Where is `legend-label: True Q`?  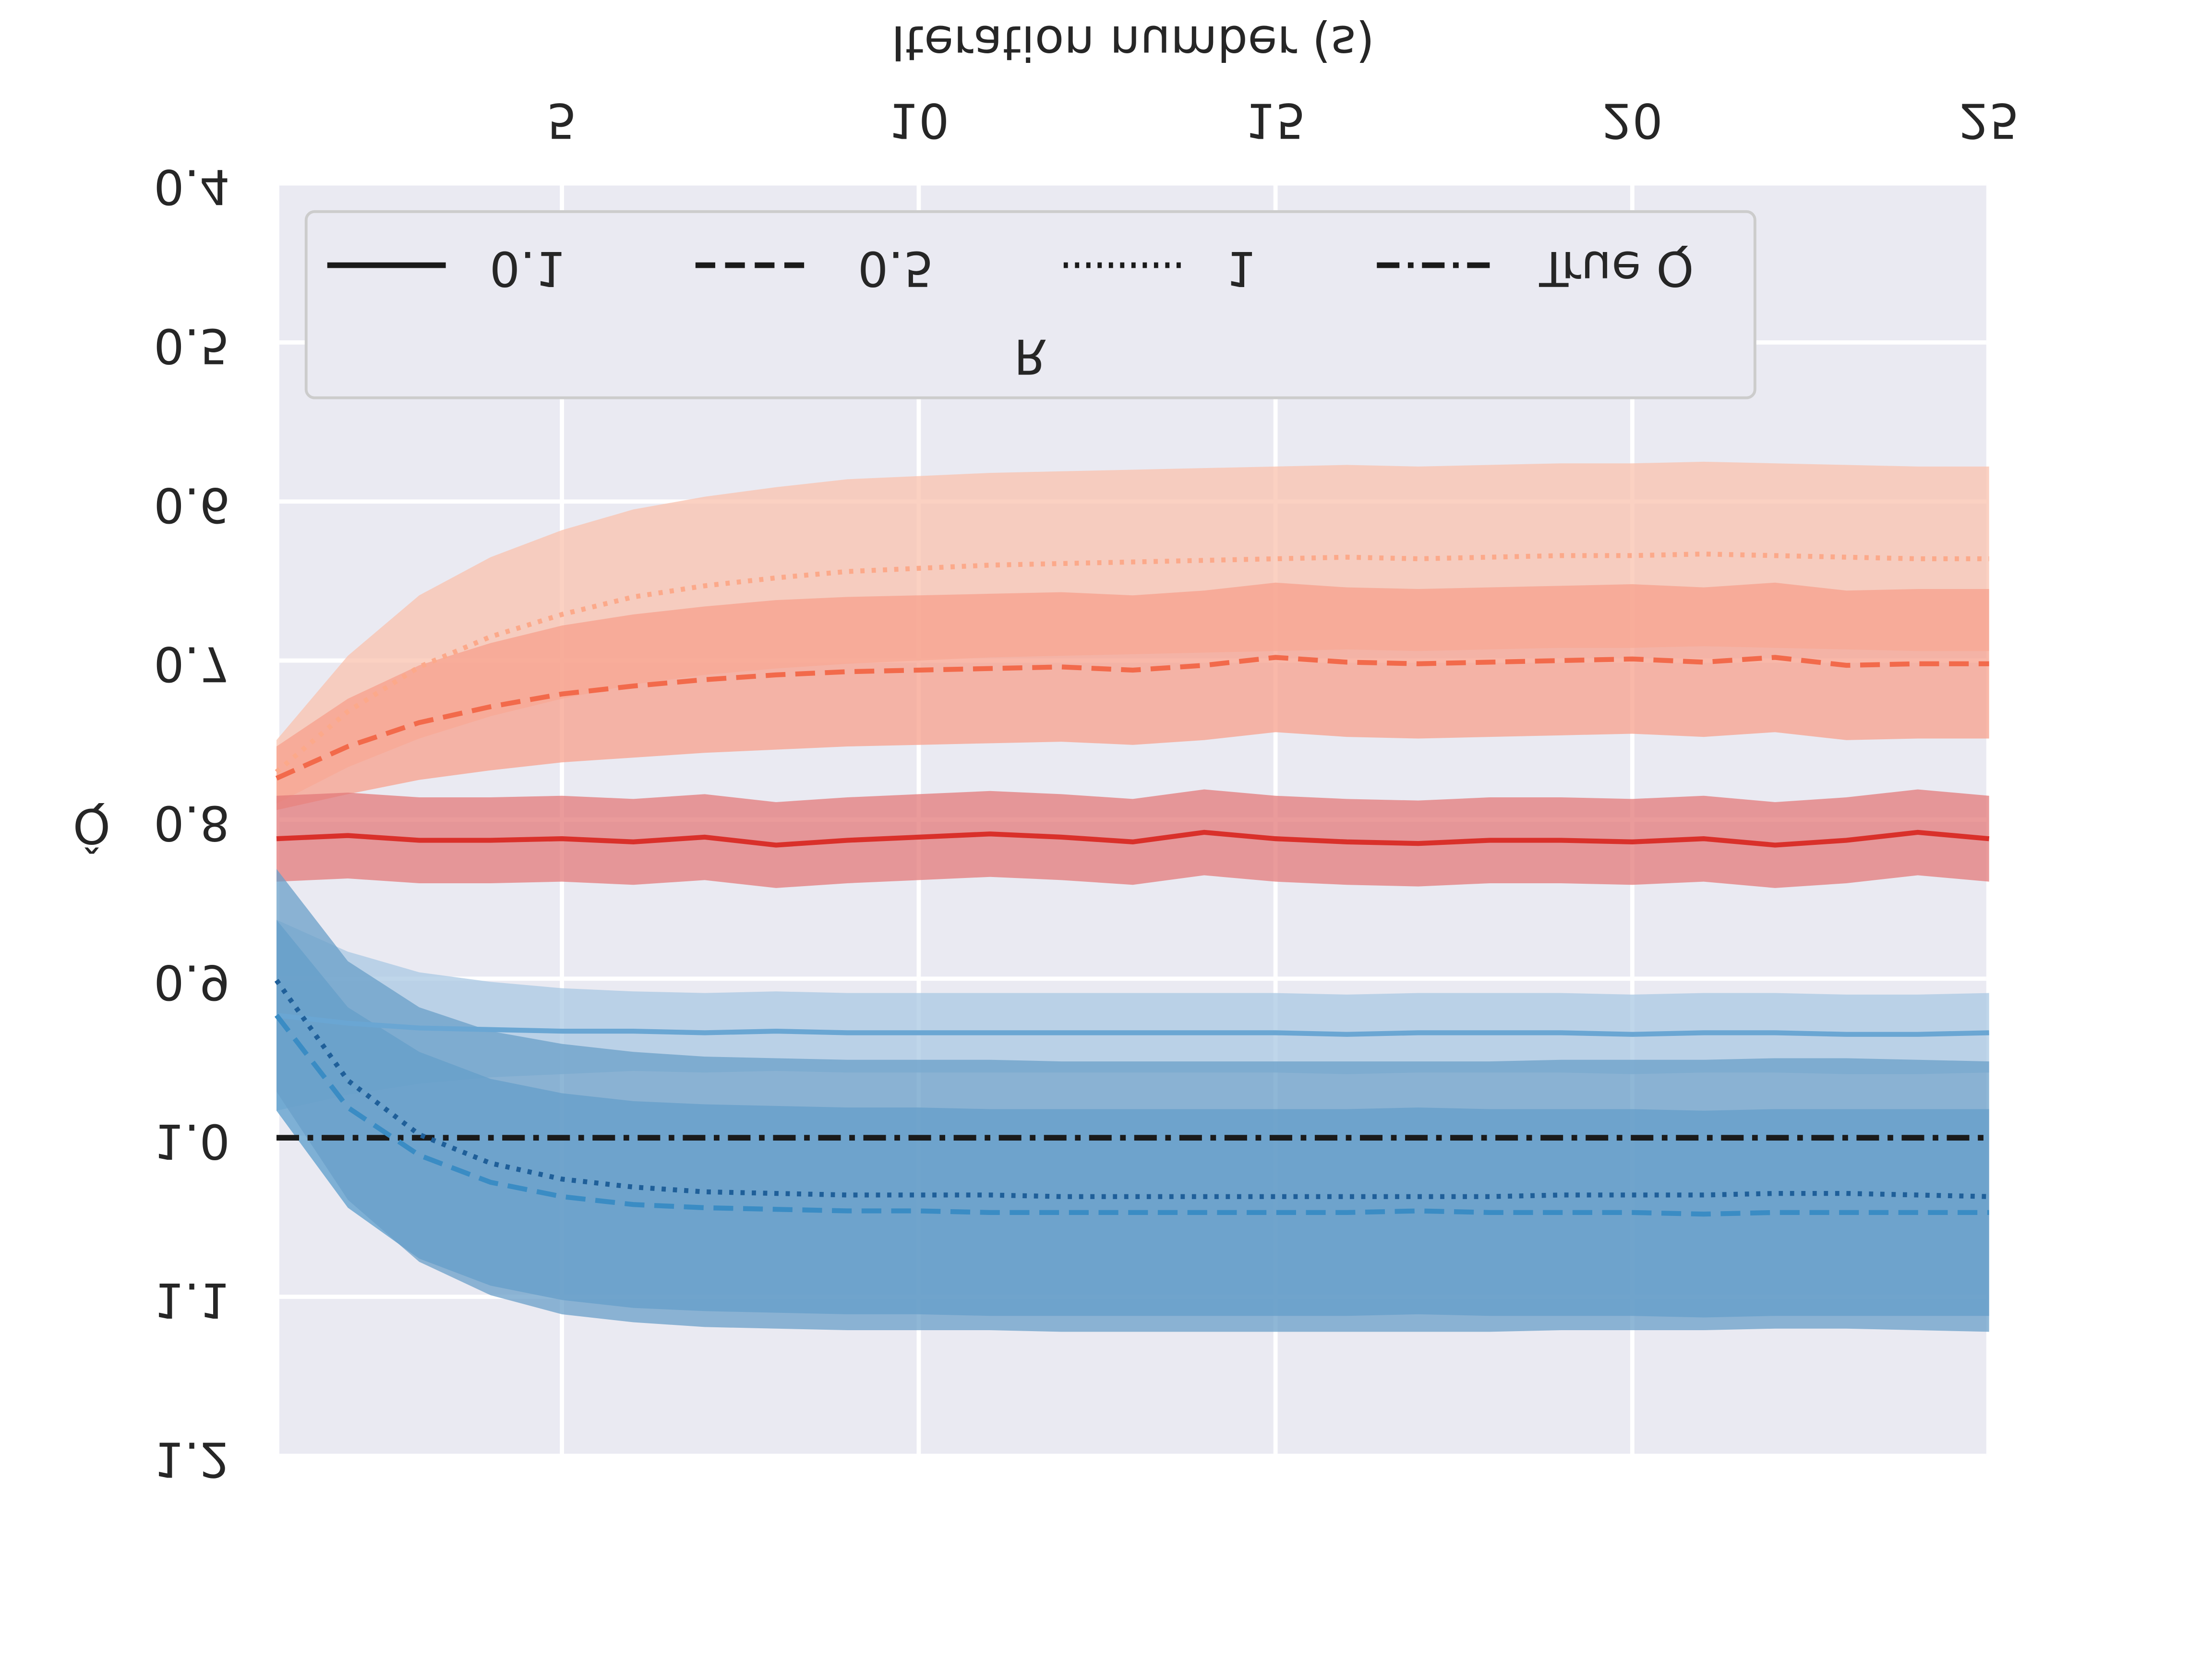
legend-label: True Q is located at coordinates (1616, 269).